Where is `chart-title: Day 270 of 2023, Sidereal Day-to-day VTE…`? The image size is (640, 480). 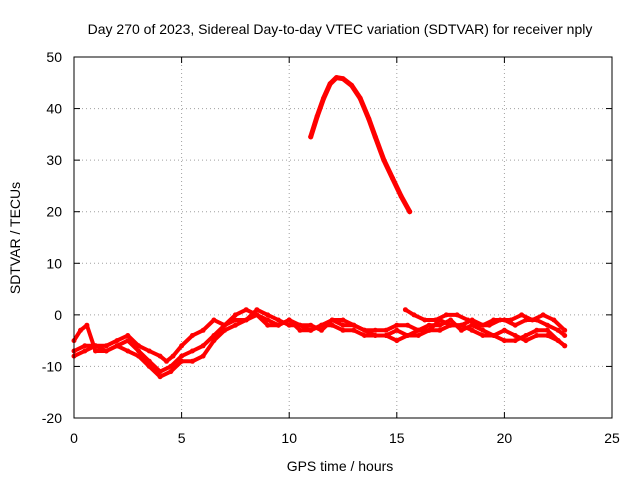
chart-title: Day 270 of 2023, Sidereal Day-to-day VTE… is located at coordinates (340, 29).